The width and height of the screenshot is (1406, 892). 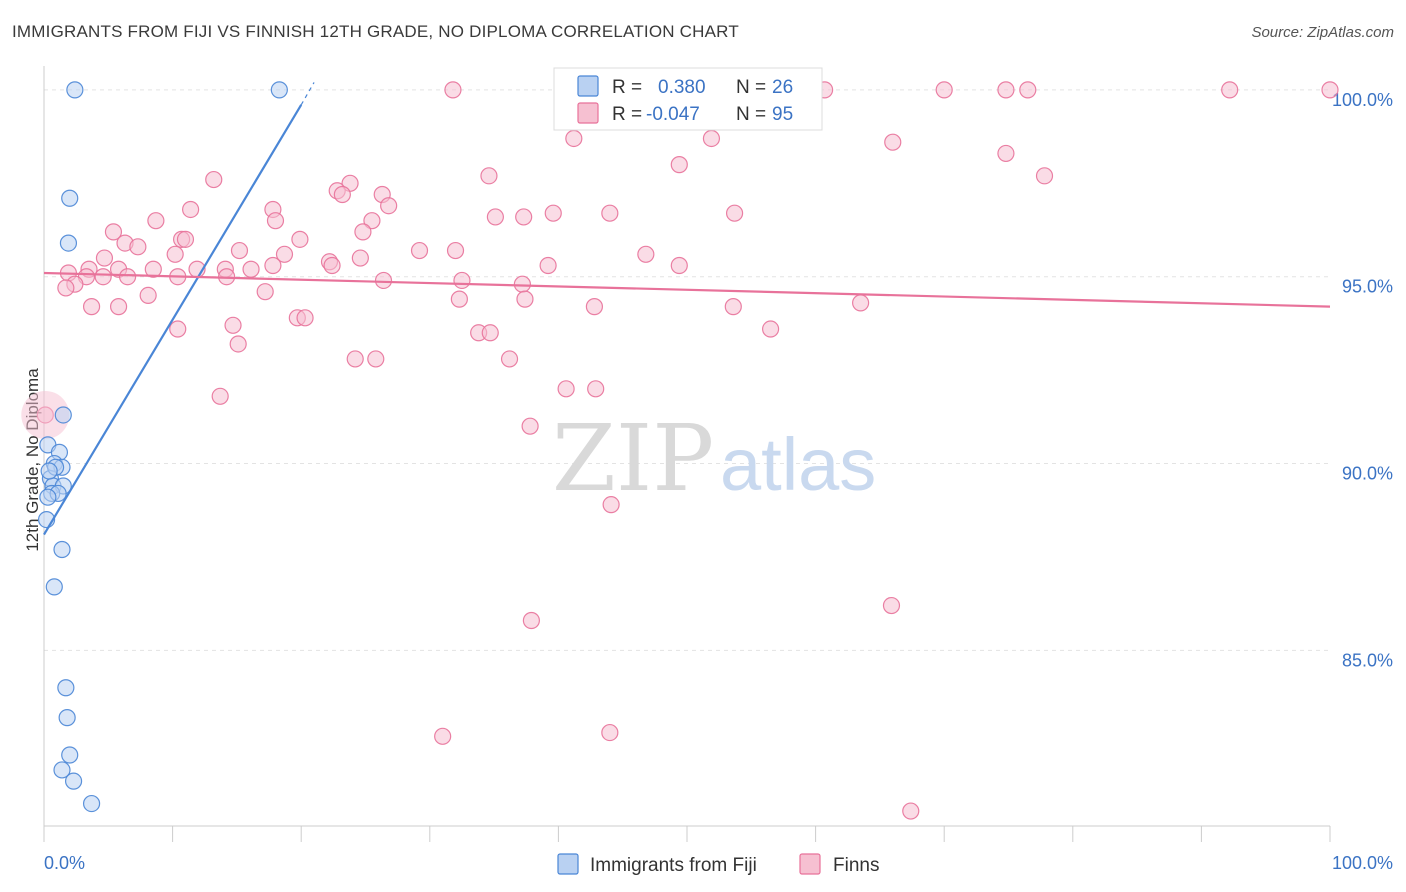 What do you see at coordinates (782, 87) in the screenshot?
I see `legend-fiji-n-value: 26` at bounding box center [782, 87].